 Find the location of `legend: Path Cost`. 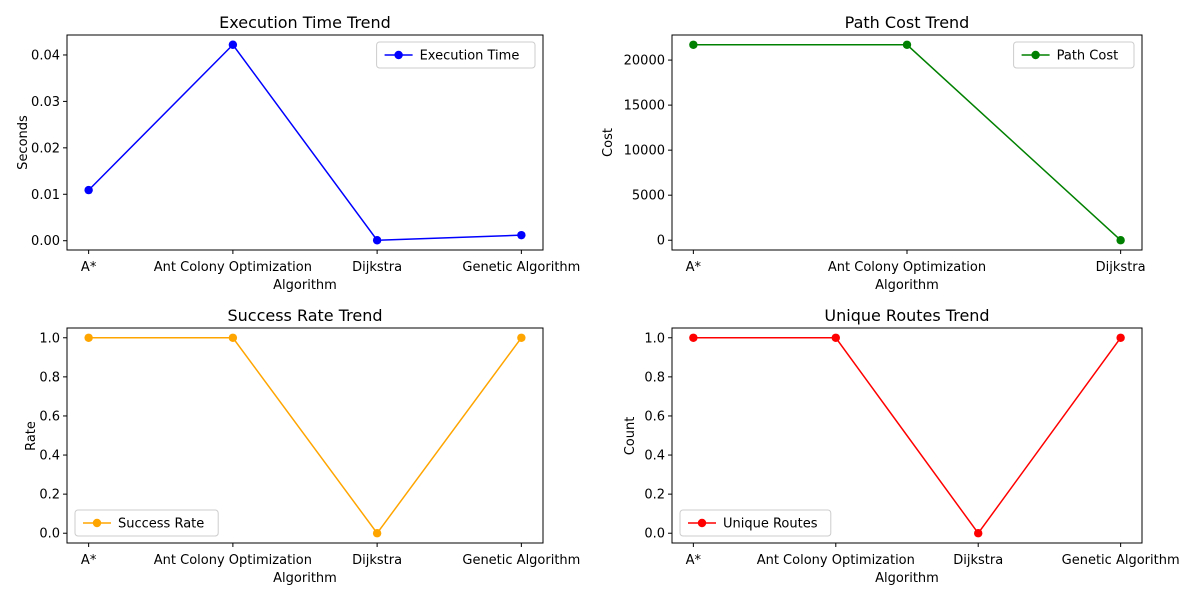

legend: Path Cost is located at coordinates (1074, 55).